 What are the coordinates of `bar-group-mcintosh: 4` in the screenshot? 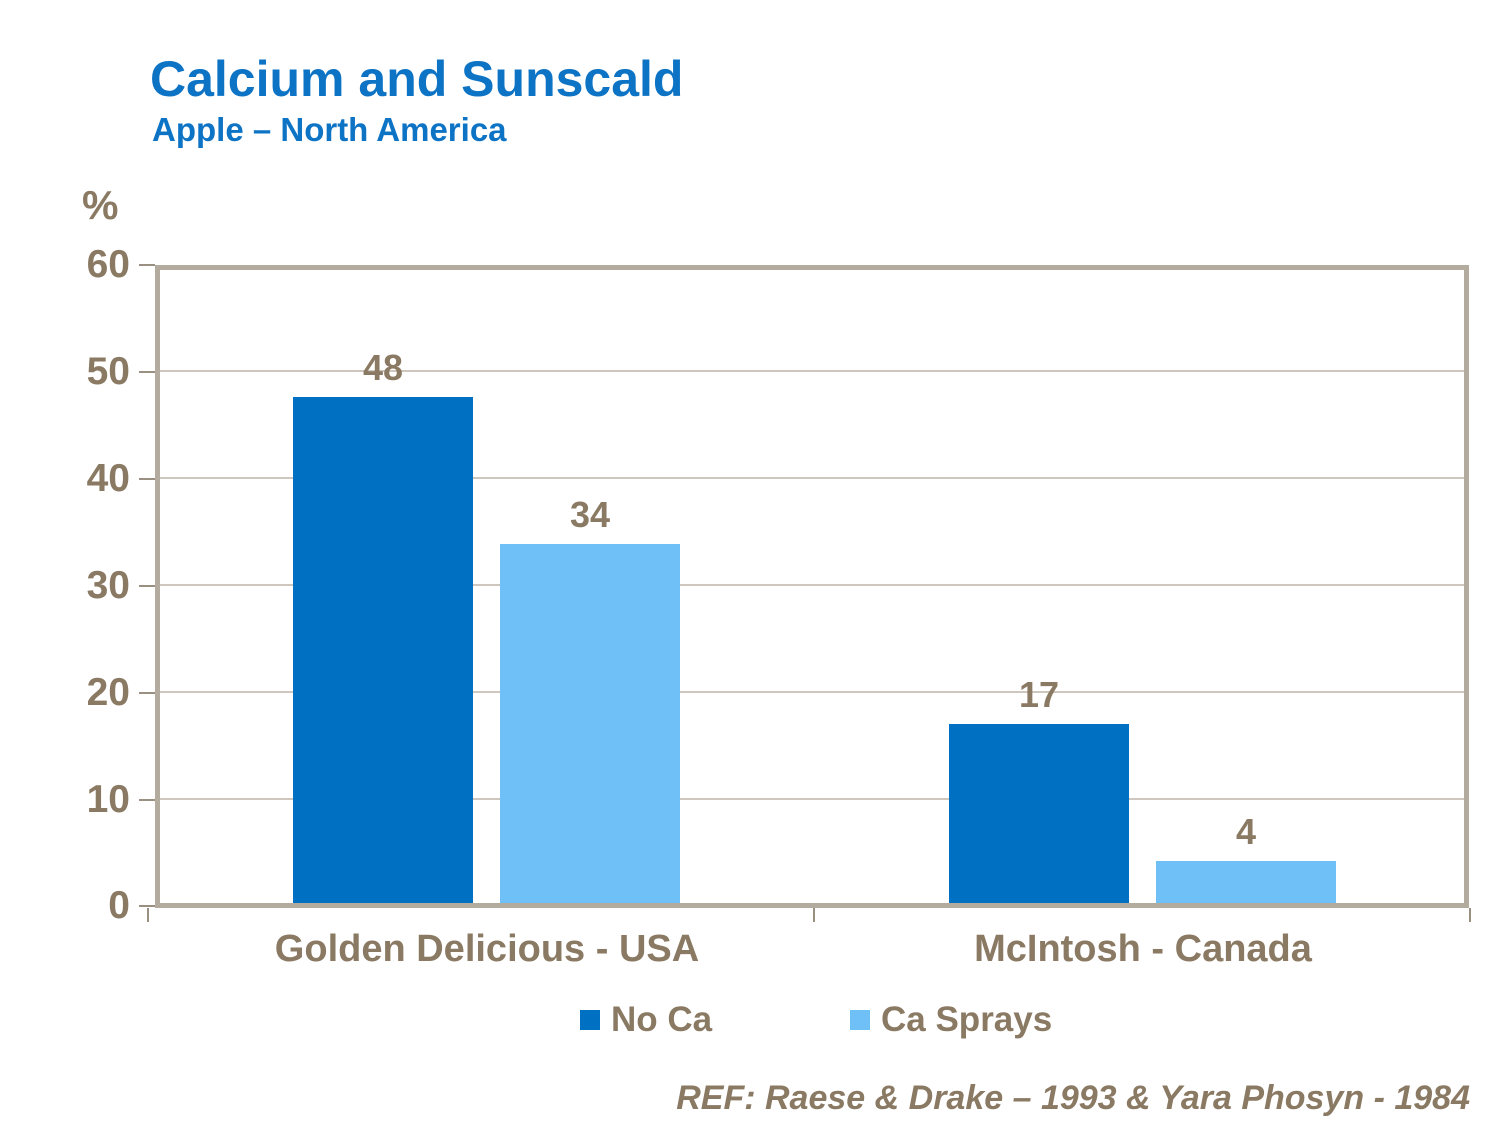 It's located at (1246, 586).